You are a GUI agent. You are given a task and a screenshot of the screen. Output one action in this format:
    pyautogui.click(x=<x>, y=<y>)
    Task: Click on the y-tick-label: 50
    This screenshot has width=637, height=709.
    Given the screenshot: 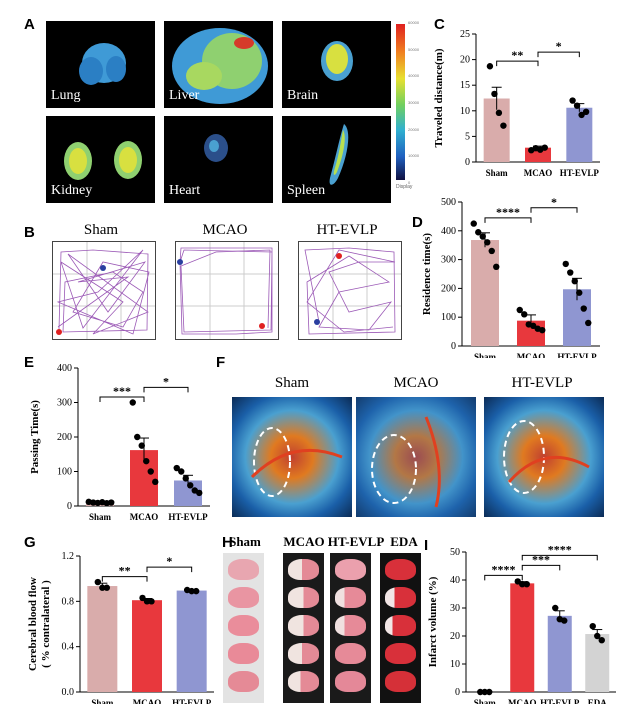 What is the action you would take?
    pyautogui.click(x=455, y=552)
    